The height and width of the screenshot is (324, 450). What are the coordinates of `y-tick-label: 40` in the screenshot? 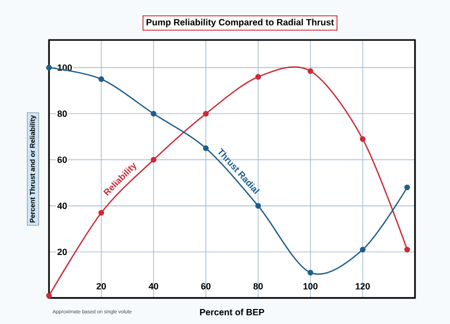 It's located at (62, 206).